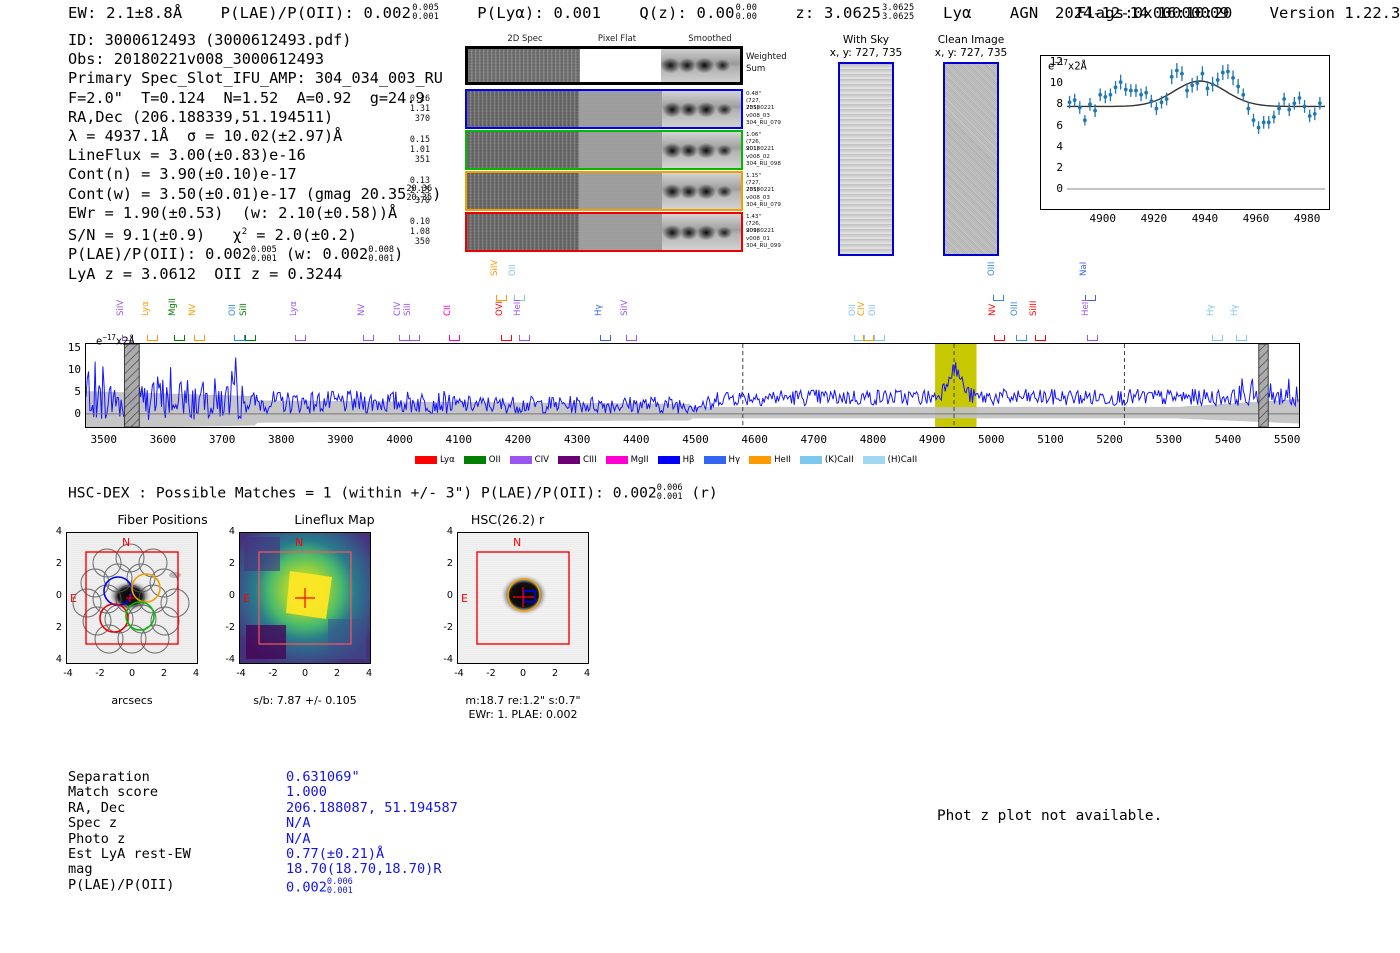  What do you see at coordinates (419, 190) in the screenshot?
I see `fiber-row-value: 2.15` at bounding box center [419, 190].